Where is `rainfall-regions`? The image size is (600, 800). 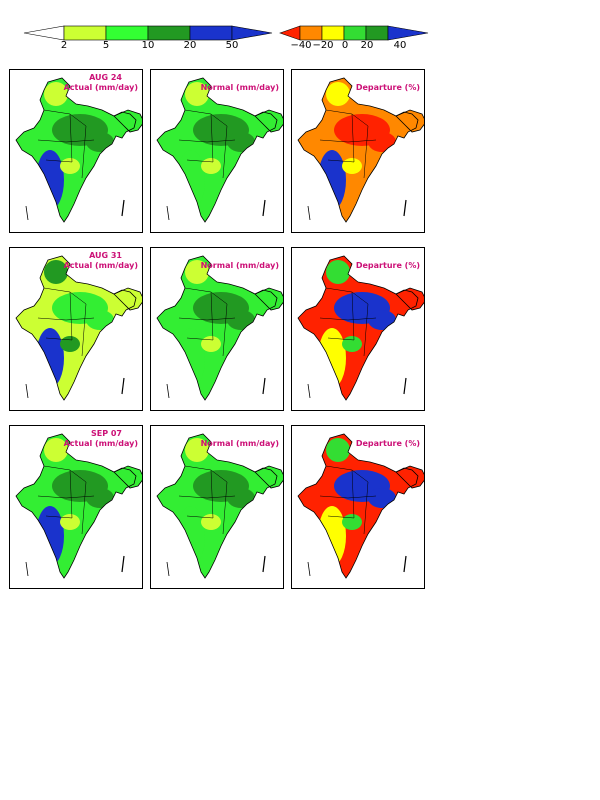 rainfall-regions is located at coordinates (75, 324).